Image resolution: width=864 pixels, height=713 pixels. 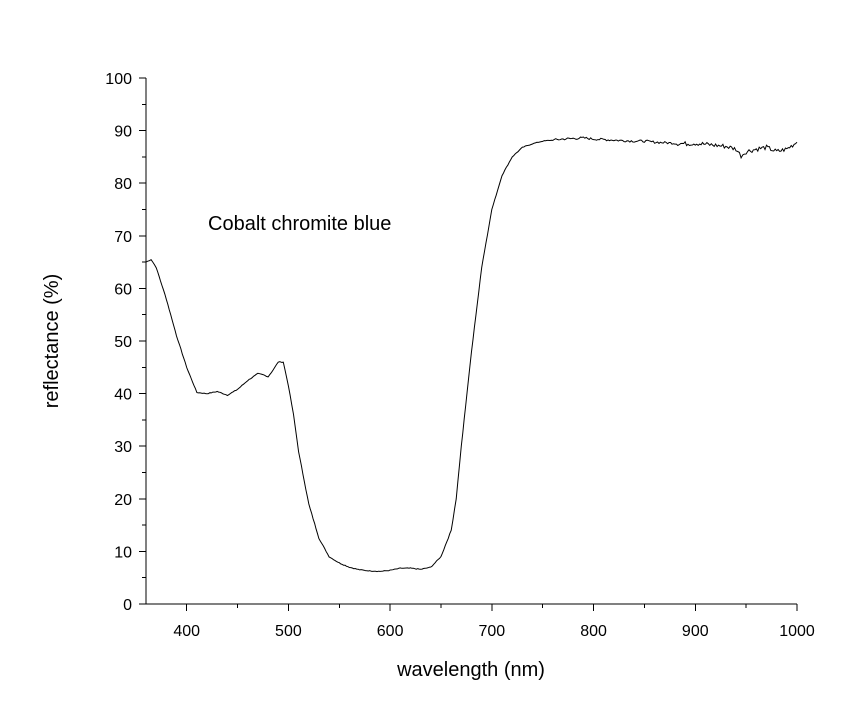 I want to click on y-tick-label: 40, so click(x=123, y=395).